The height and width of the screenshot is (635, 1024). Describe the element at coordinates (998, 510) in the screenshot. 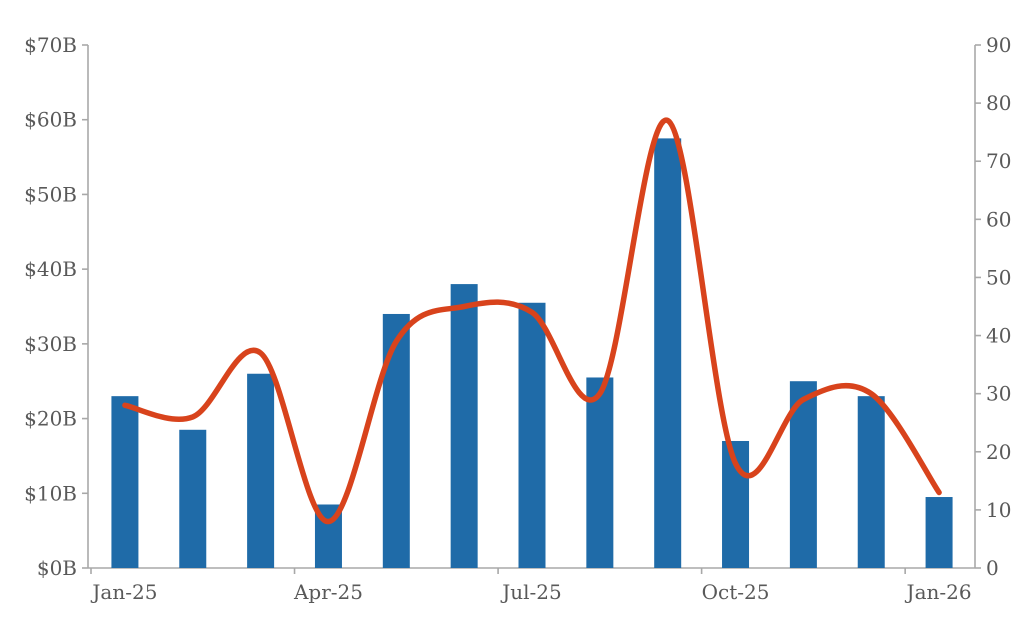

I see `right-axis-tick-label: 10` at that location.